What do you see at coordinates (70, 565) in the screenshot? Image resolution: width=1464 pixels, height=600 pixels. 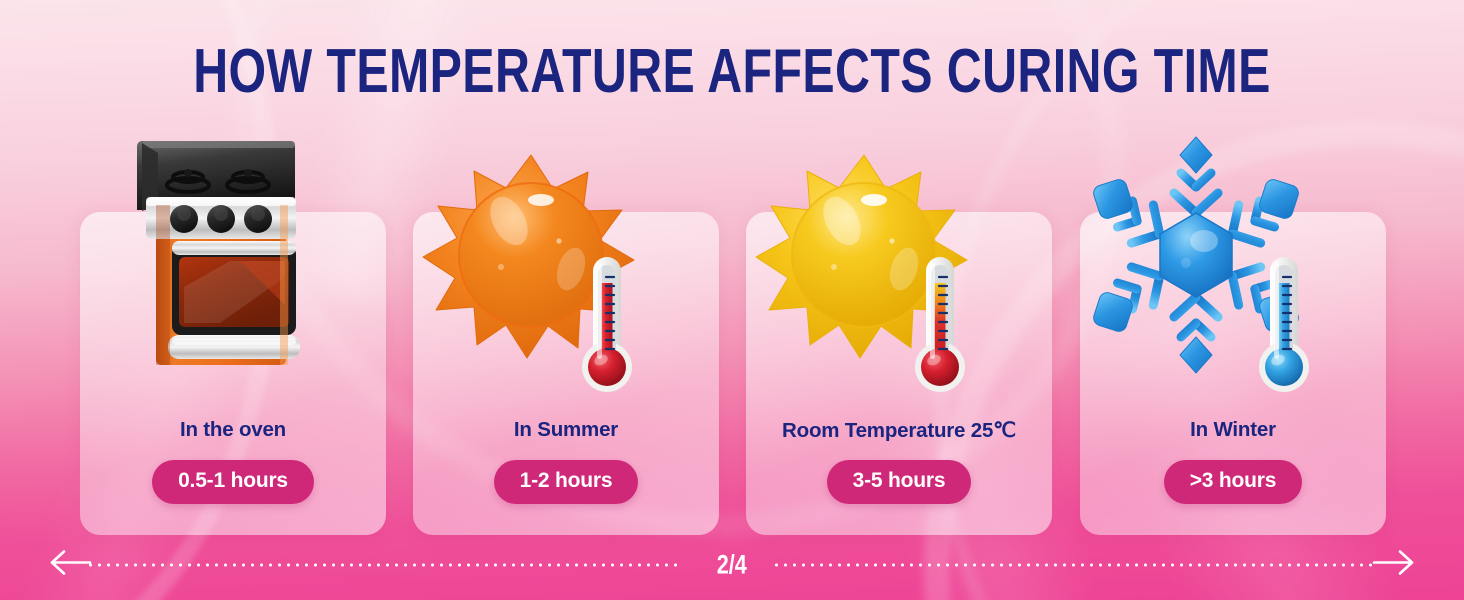 I see `arrow-left-icon` at bounding box center [70, 565].